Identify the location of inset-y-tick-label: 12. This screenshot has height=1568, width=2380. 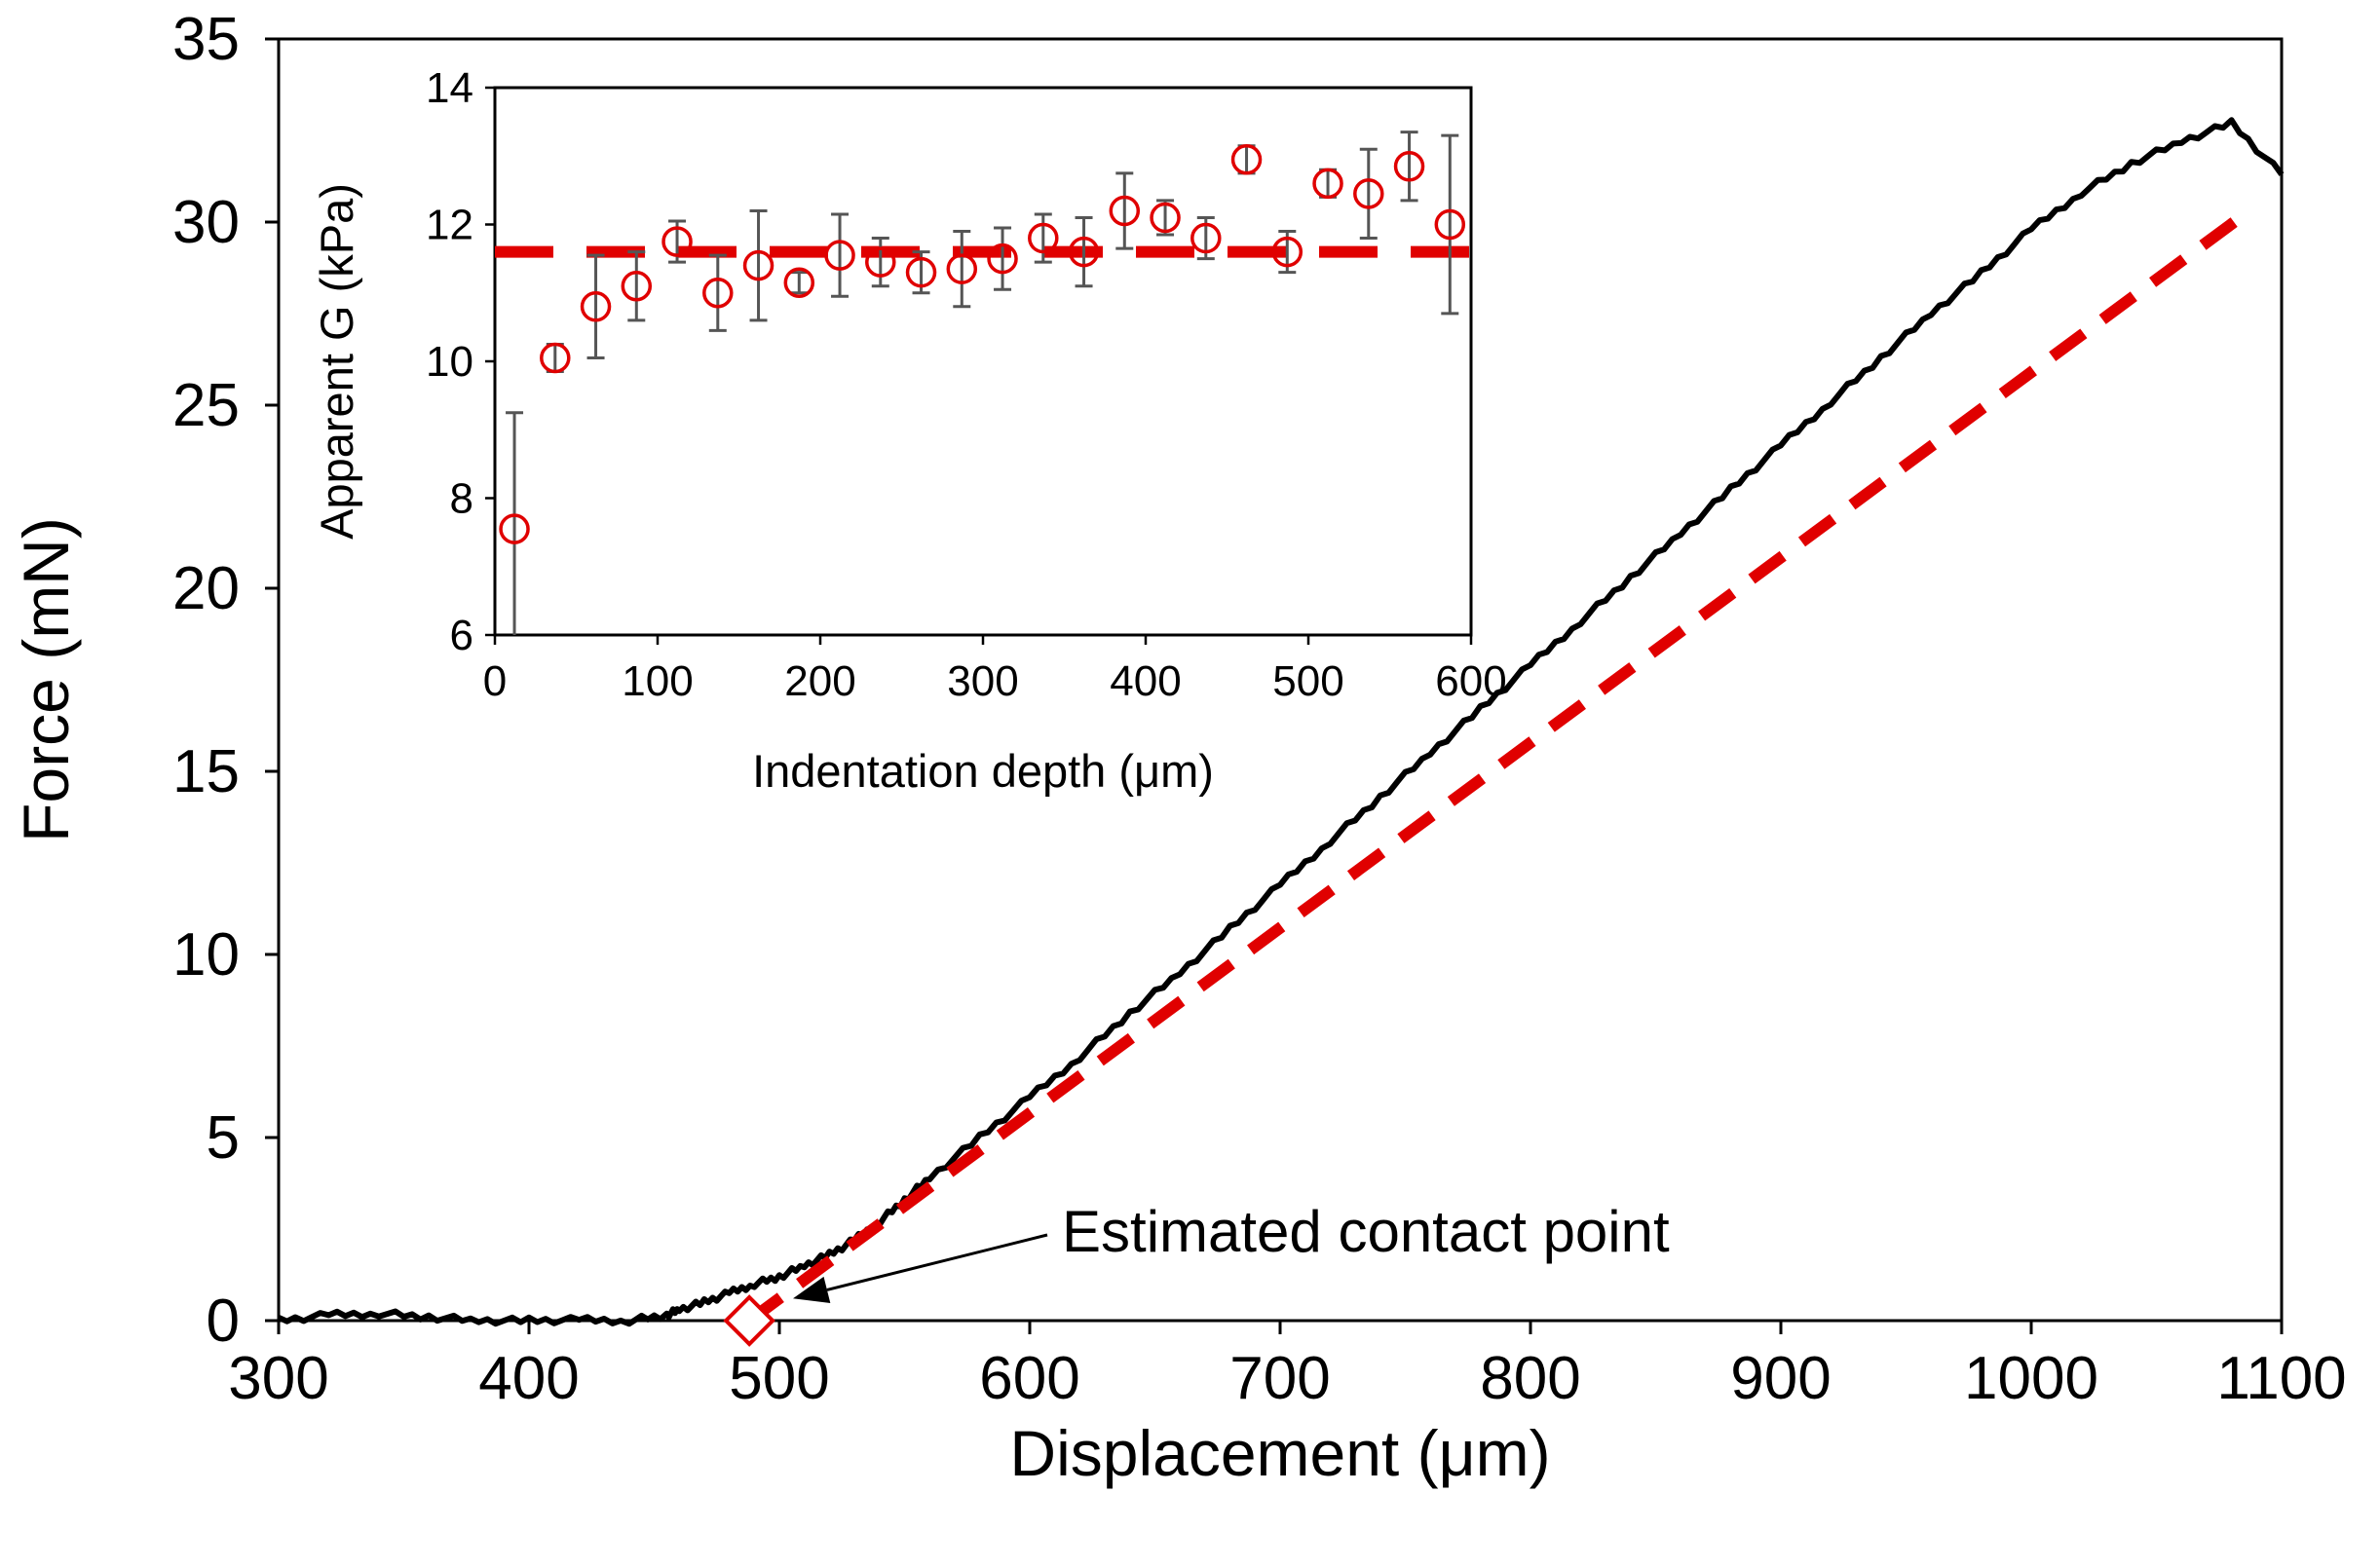
(449, 225).